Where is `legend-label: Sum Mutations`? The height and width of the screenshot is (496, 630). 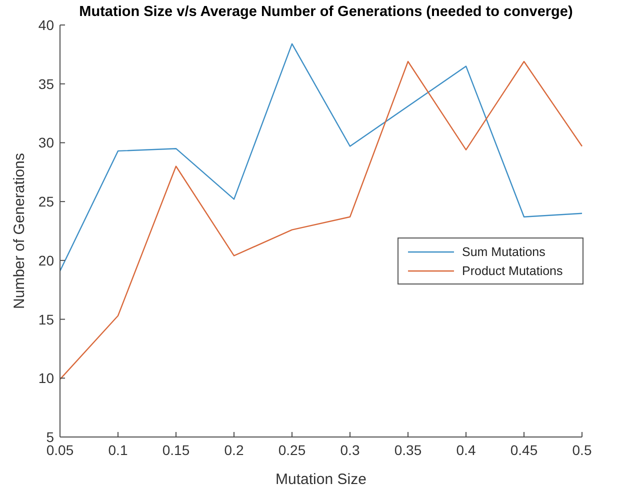
legend-label: Sum Mutations is located at coordinates (504, 252).